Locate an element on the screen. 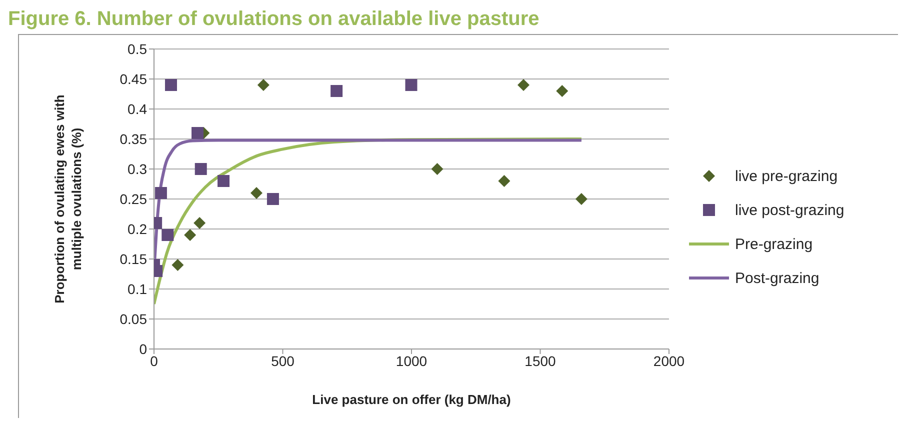  y-tick-label: 0.45 is located at coordinates (134, 78).